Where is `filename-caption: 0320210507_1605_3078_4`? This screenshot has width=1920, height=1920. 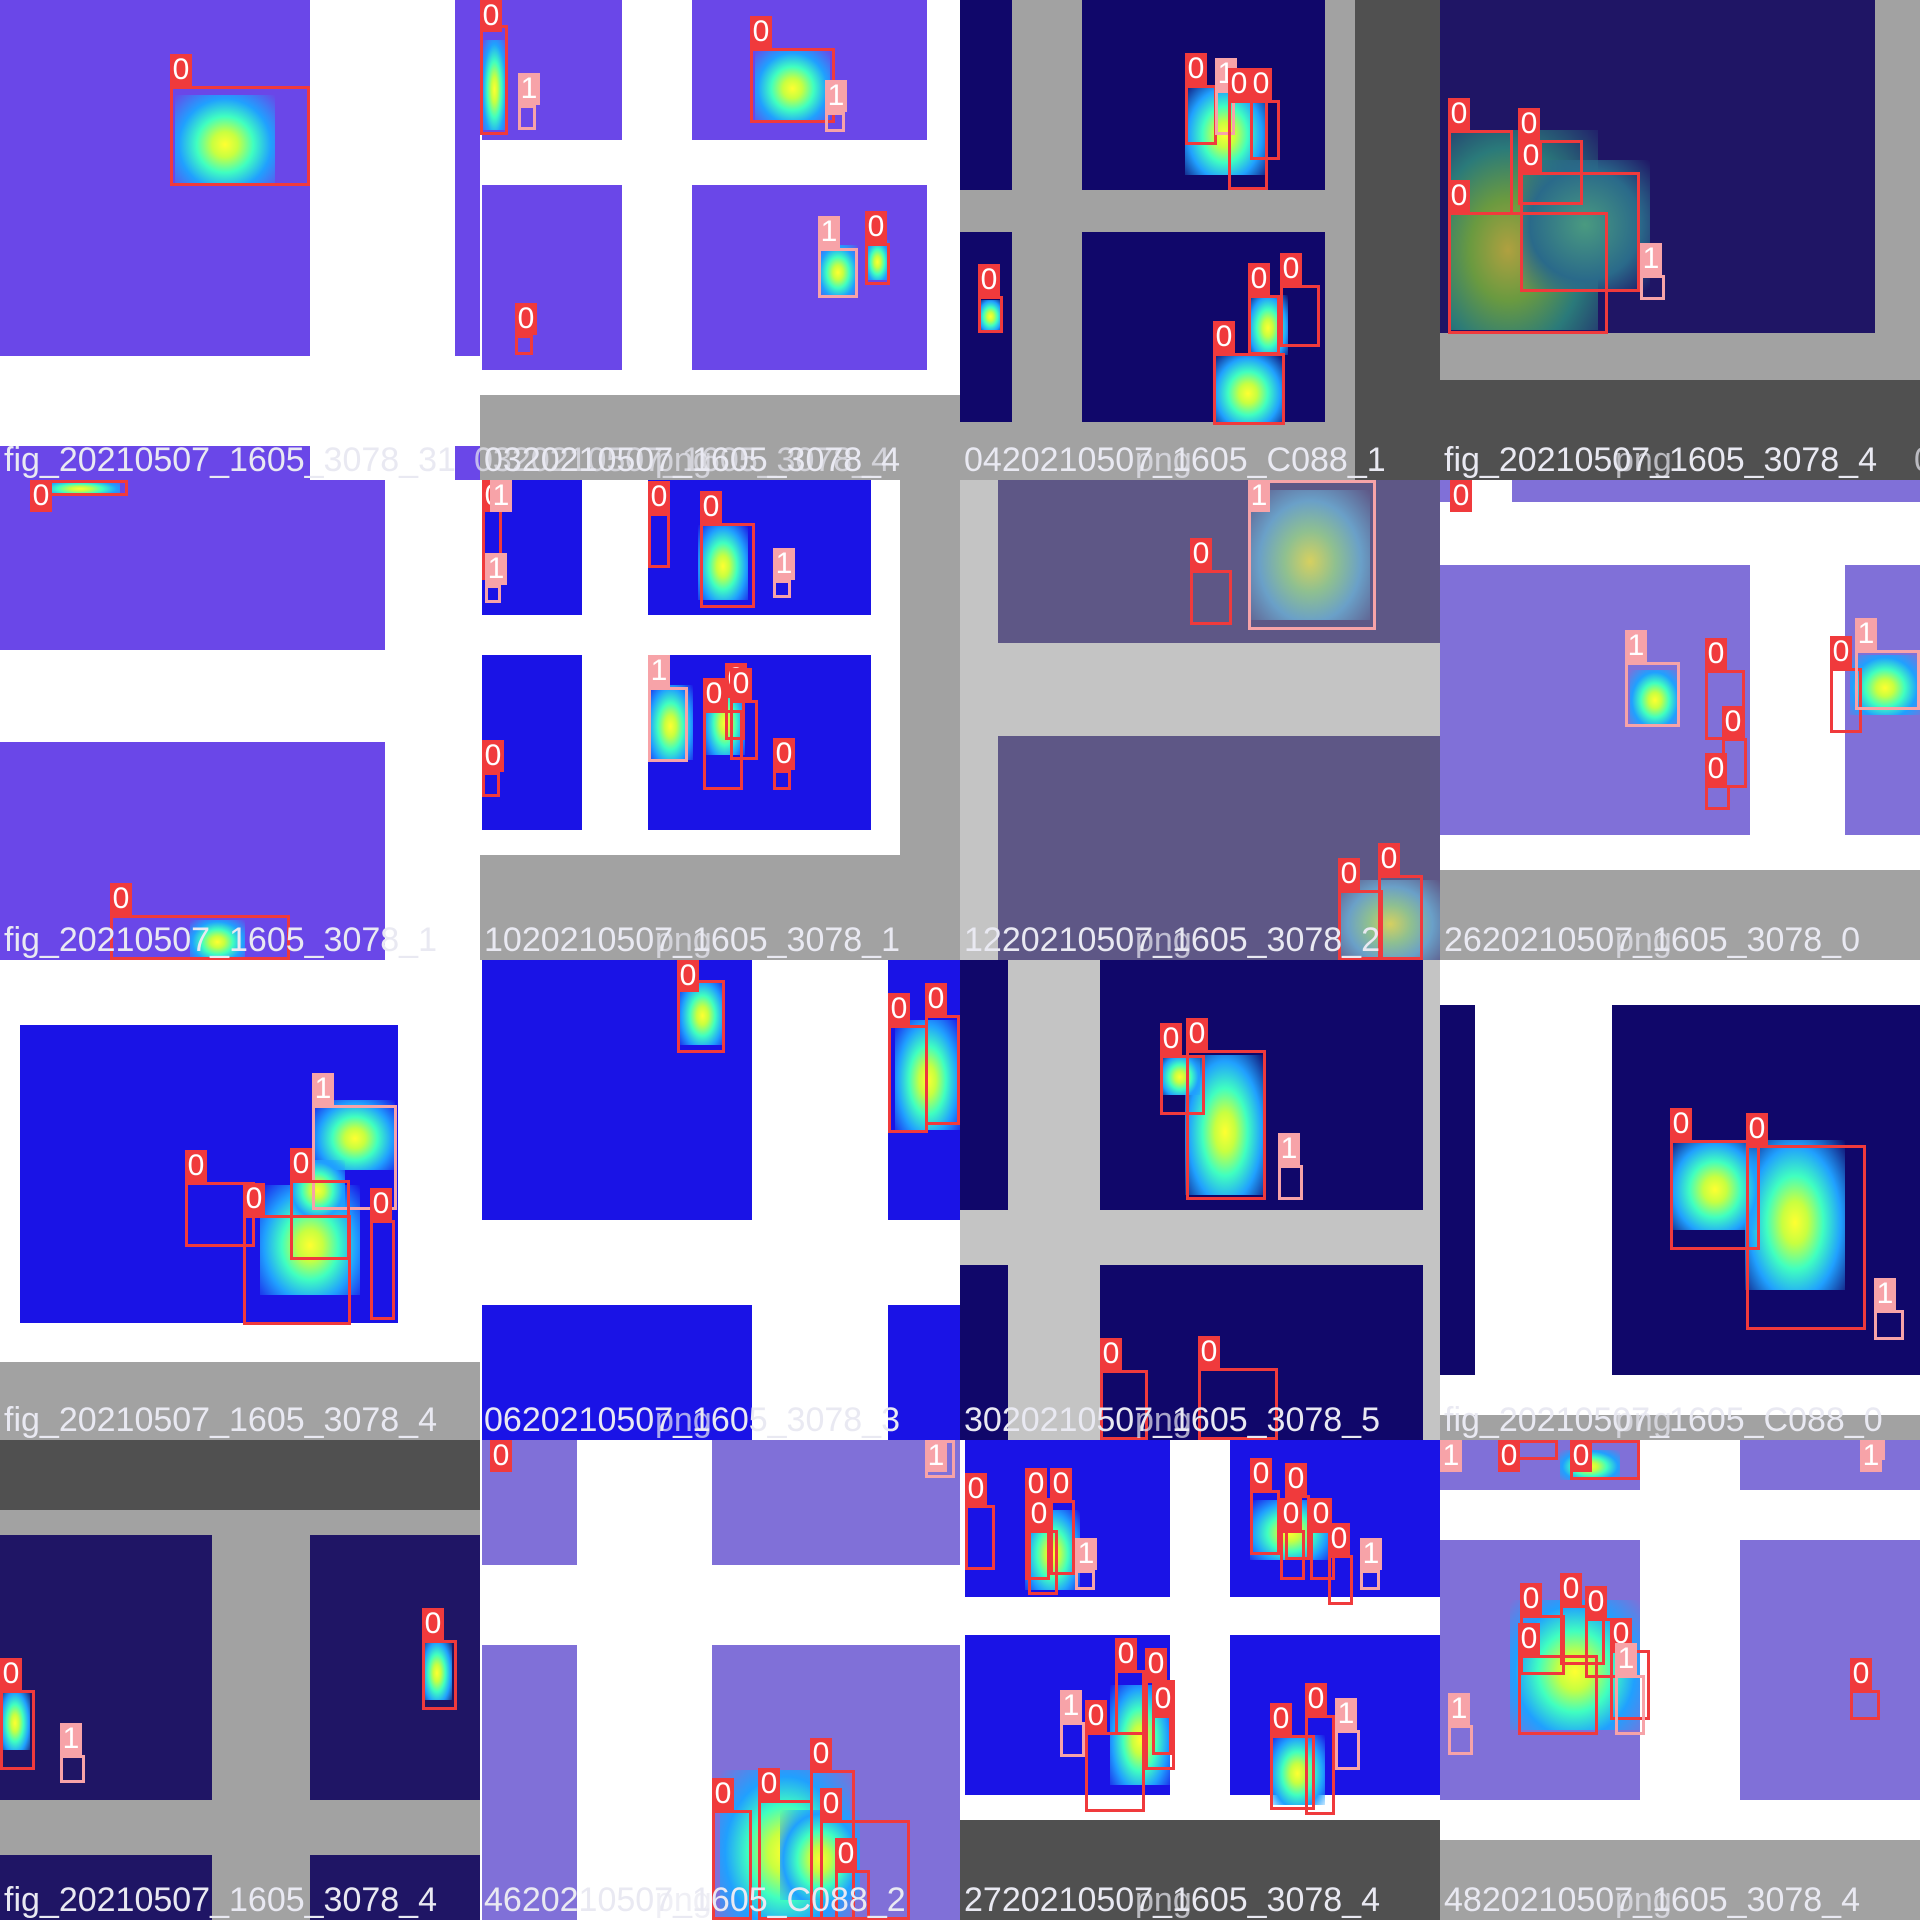
filename-caption: 0320210507_1605_3078_4 is located at coordinates (692, 460).